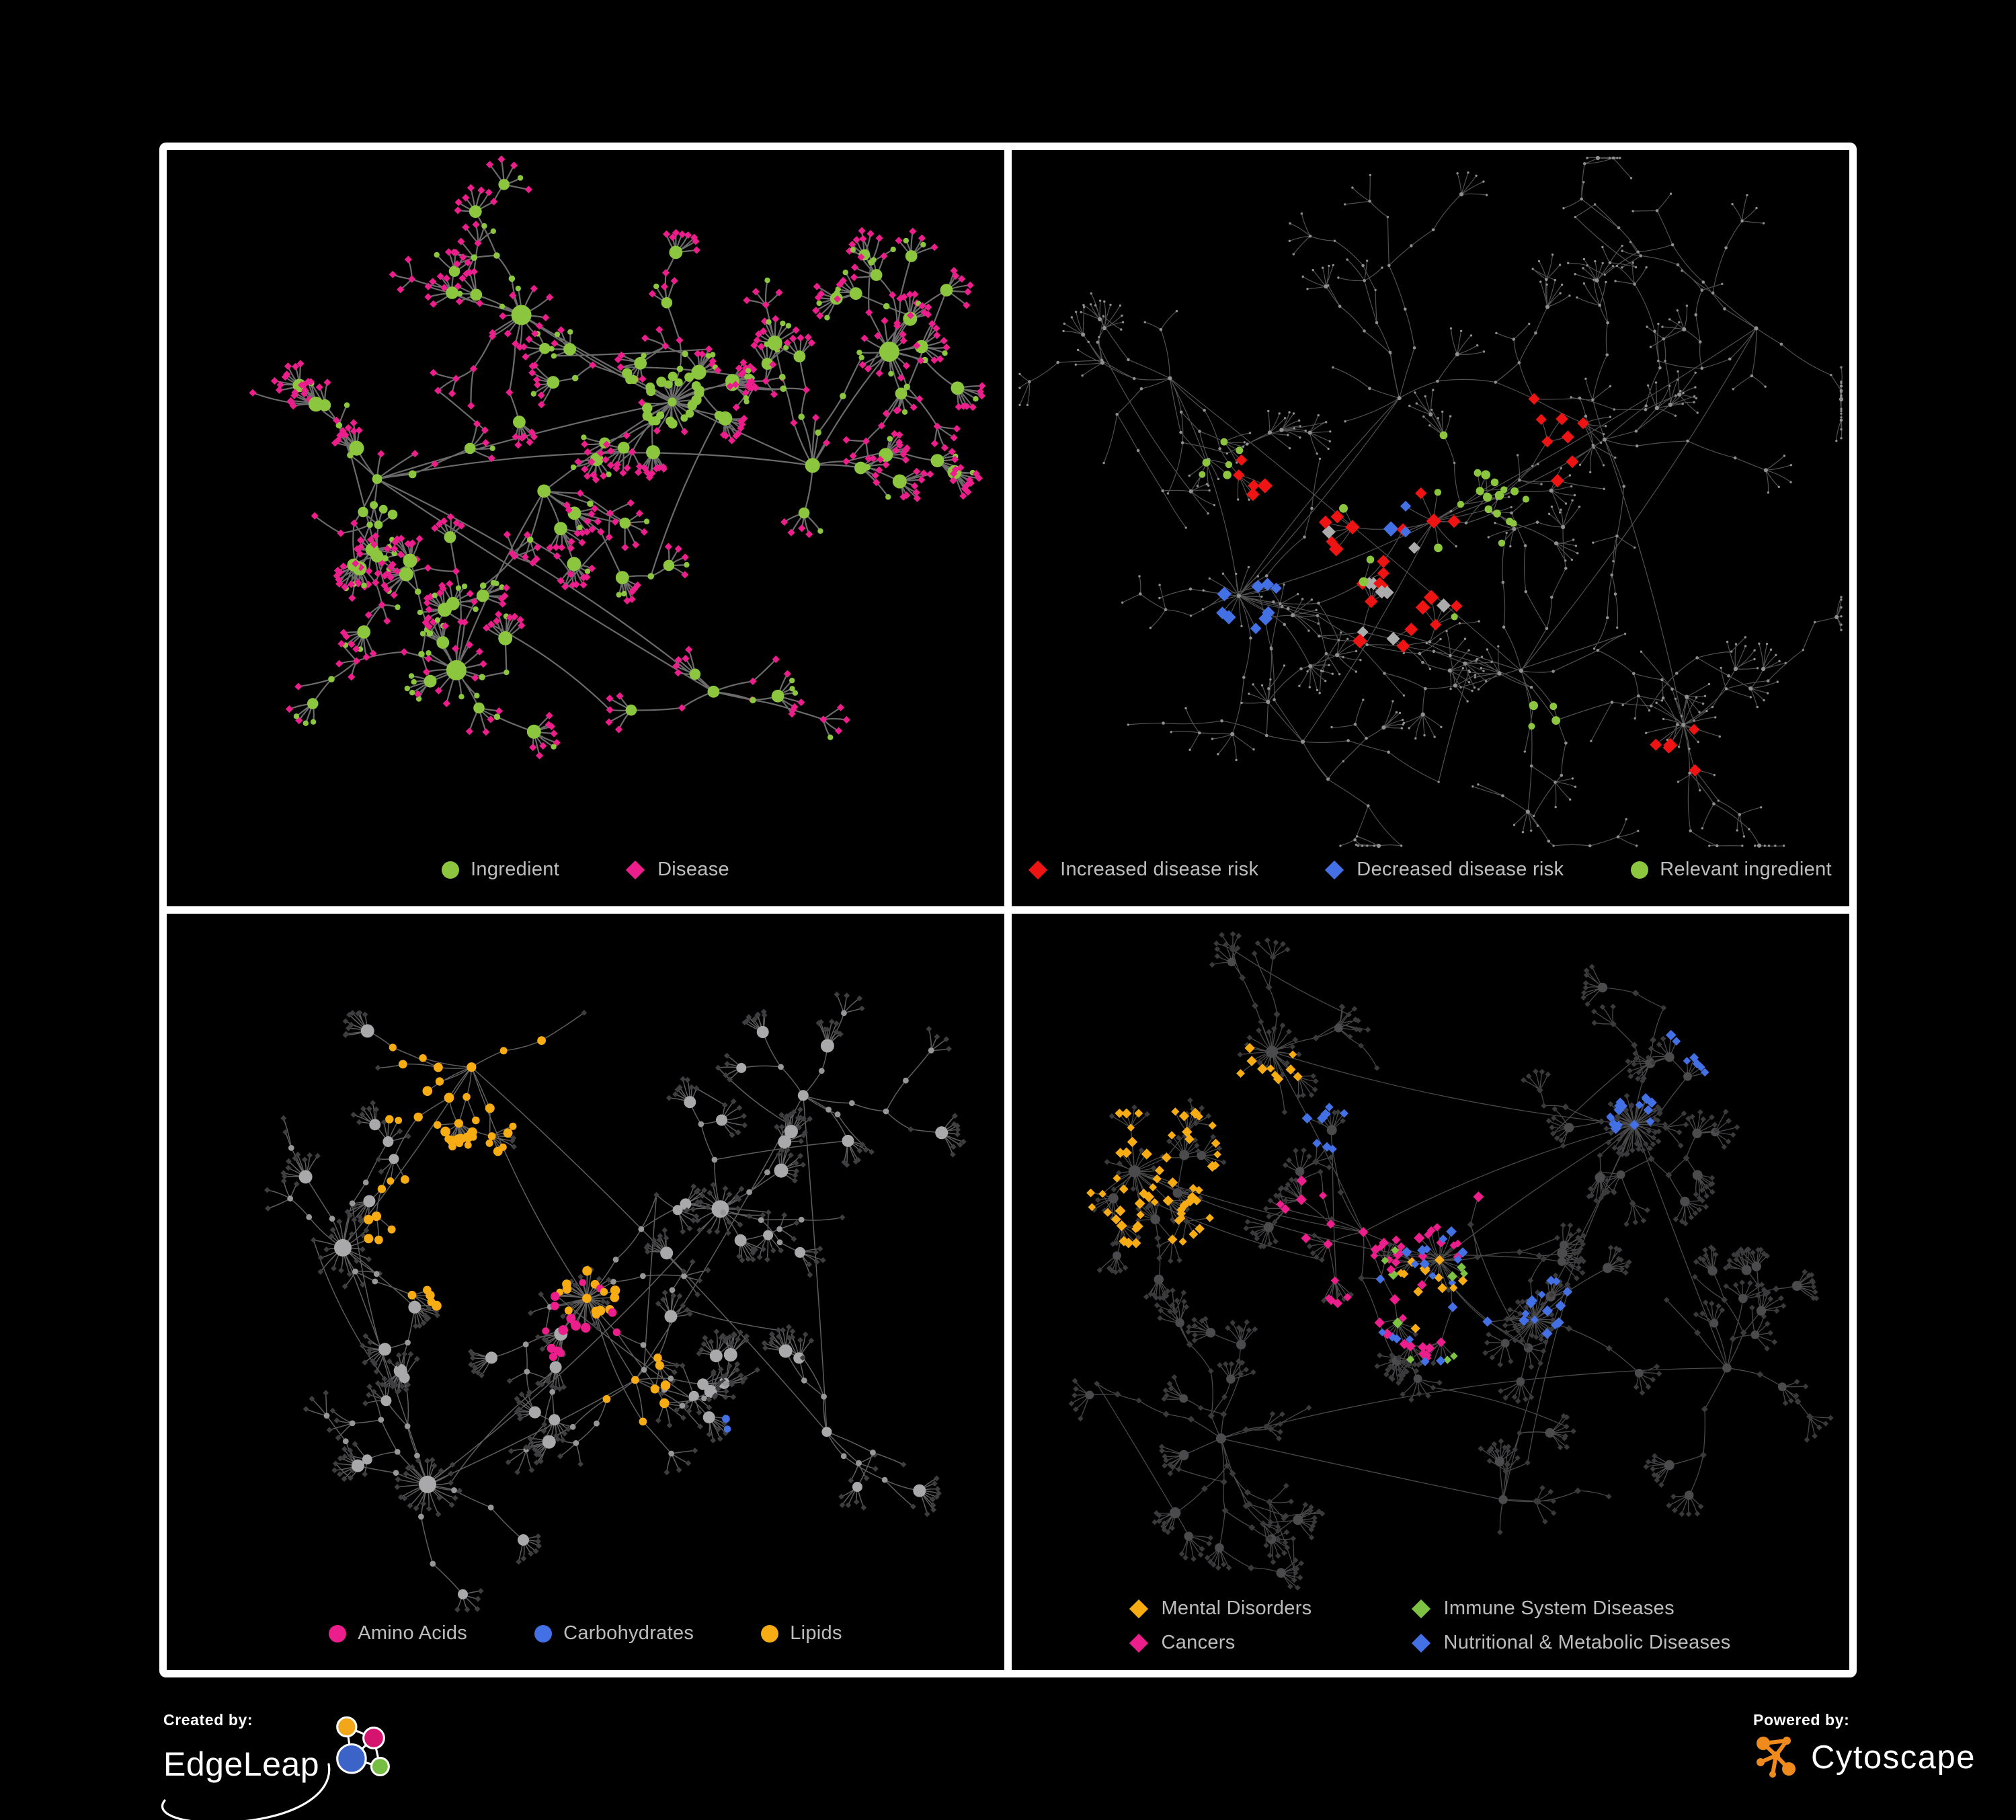 This screenshot has height=1820, width=2016. Describe the element at coordinates (1746, 869) in the screenshot. I see `legend-label: Relevant ingredient` at that location.